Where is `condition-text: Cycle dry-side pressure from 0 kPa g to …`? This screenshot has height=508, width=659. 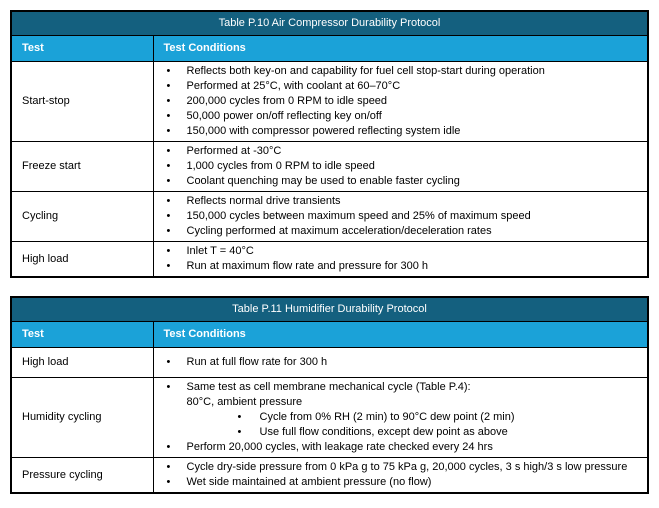 condition-text: Cycle dry-side pressure from 0 kPa g to … is located at coordinates (407, 467).